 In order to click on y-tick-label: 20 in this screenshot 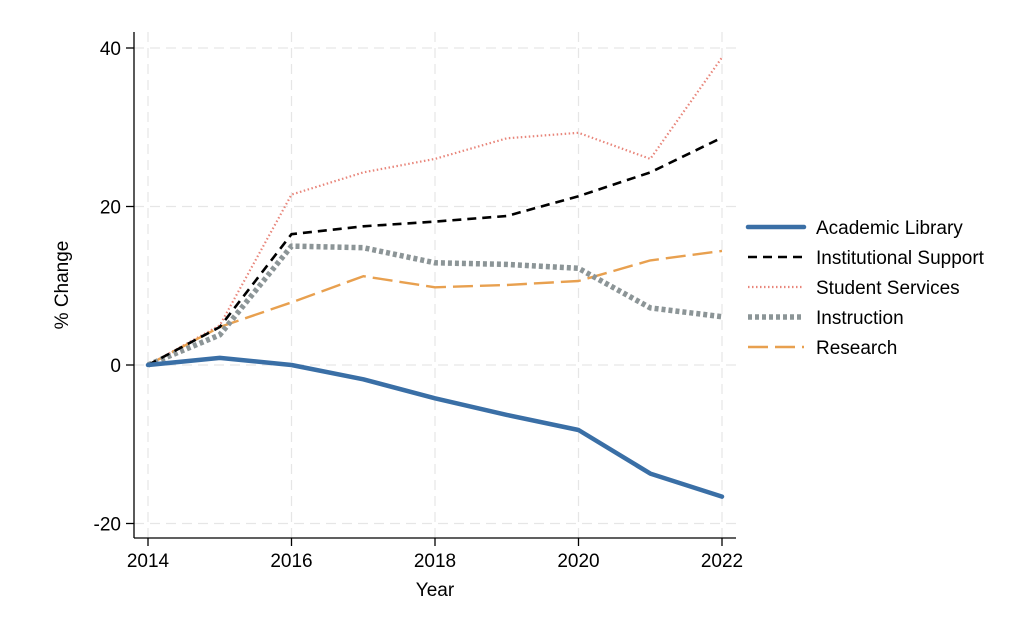, I will do `click(110, 208)`.